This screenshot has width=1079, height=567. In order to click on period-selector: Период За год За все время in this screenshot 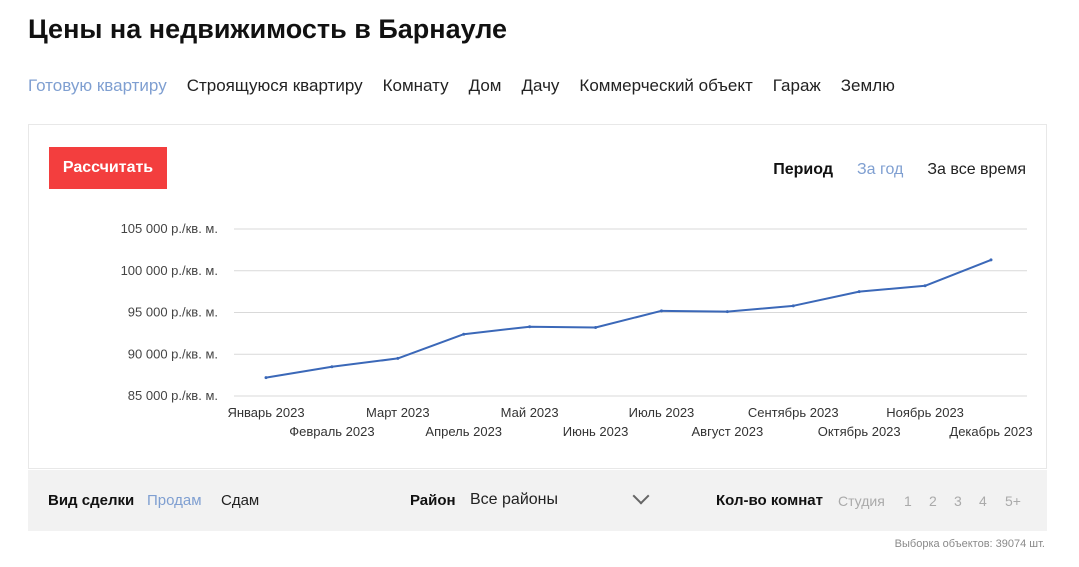, I will do `click(899, 170)`.